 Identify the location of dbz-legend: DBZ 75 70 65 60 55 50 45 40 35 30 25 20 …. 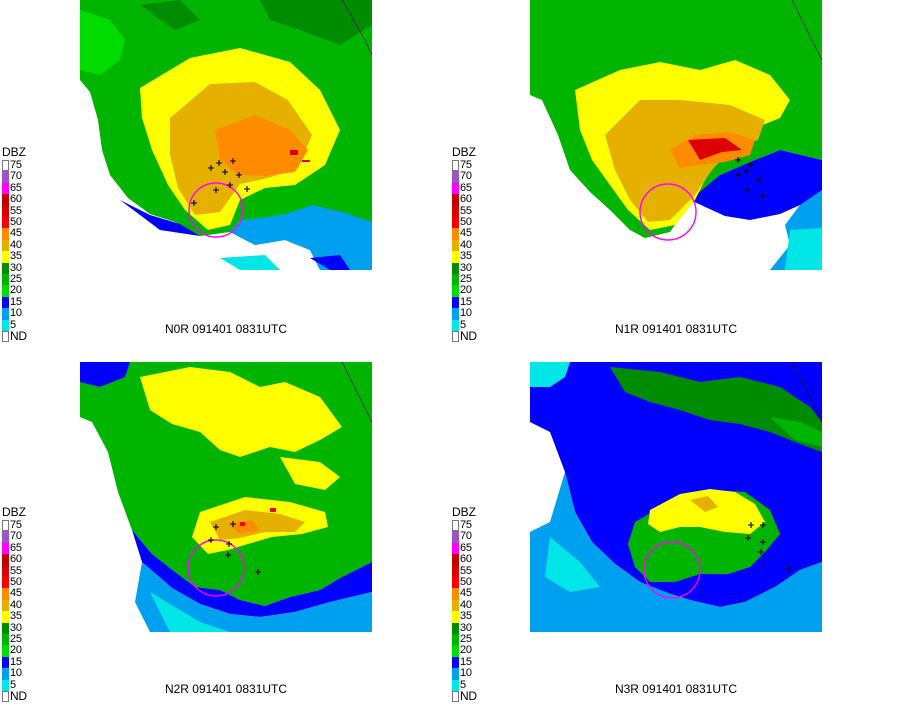
(22, 246).